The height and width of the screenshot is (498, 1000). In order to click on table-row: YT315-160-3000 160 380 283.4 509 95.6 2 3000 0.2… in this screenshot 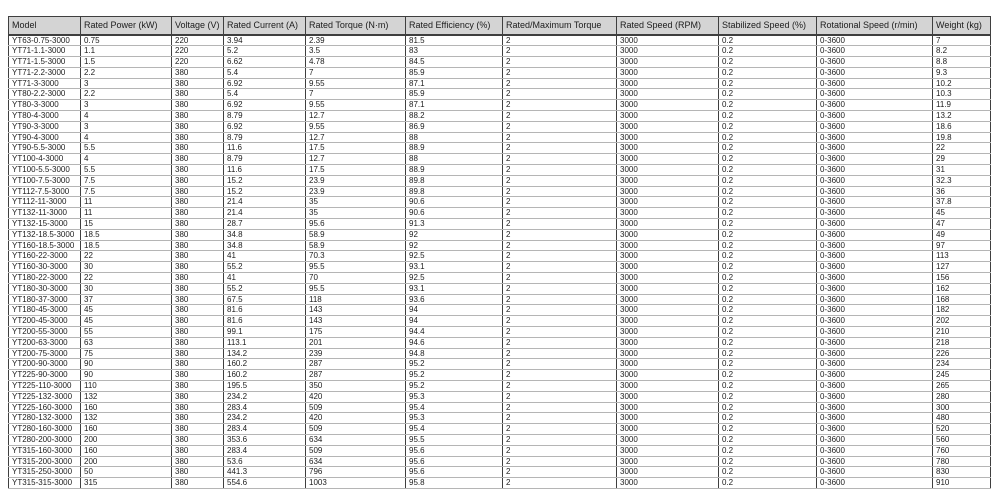, I will do `click(499, 450)`.